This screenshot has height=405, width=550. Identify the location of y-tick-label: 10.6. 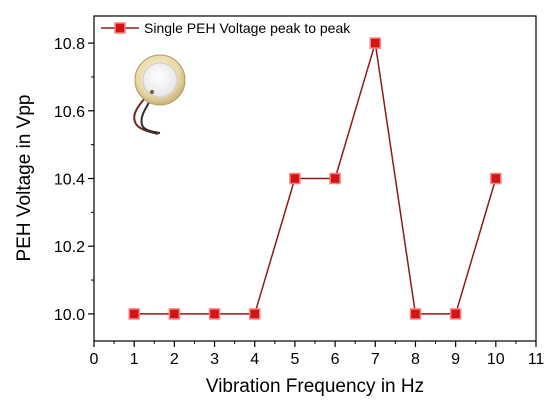
(69, 112).